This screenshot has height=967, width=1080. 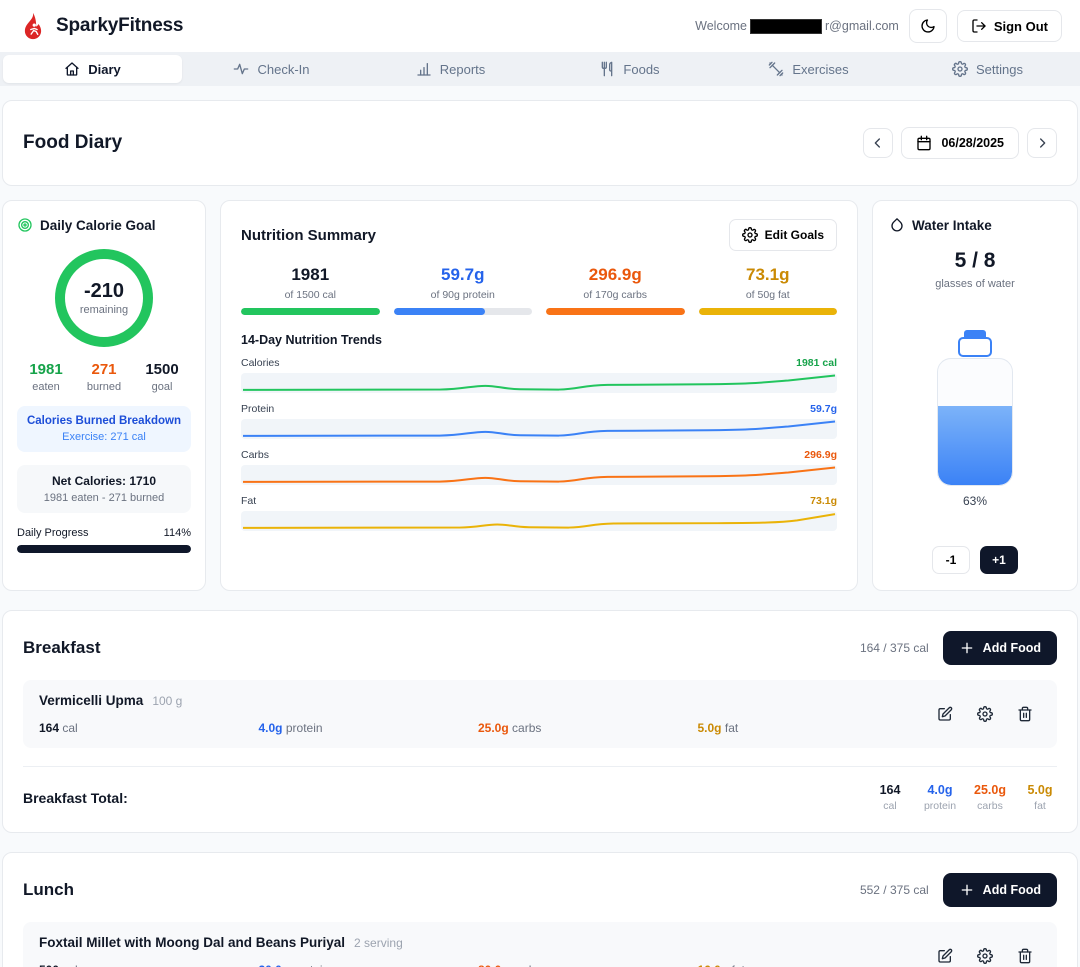 I want to click on target-icon, so click(x=25, y=225).